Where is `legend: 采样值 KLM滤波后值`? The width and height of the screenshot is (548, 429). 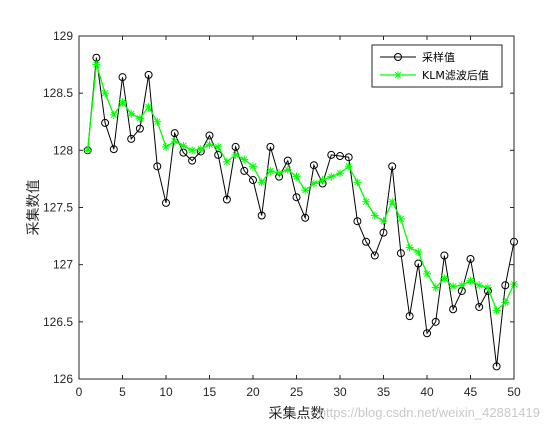 legend: 采样值 KLM滤波后值 is located at coordinates (437, 66).